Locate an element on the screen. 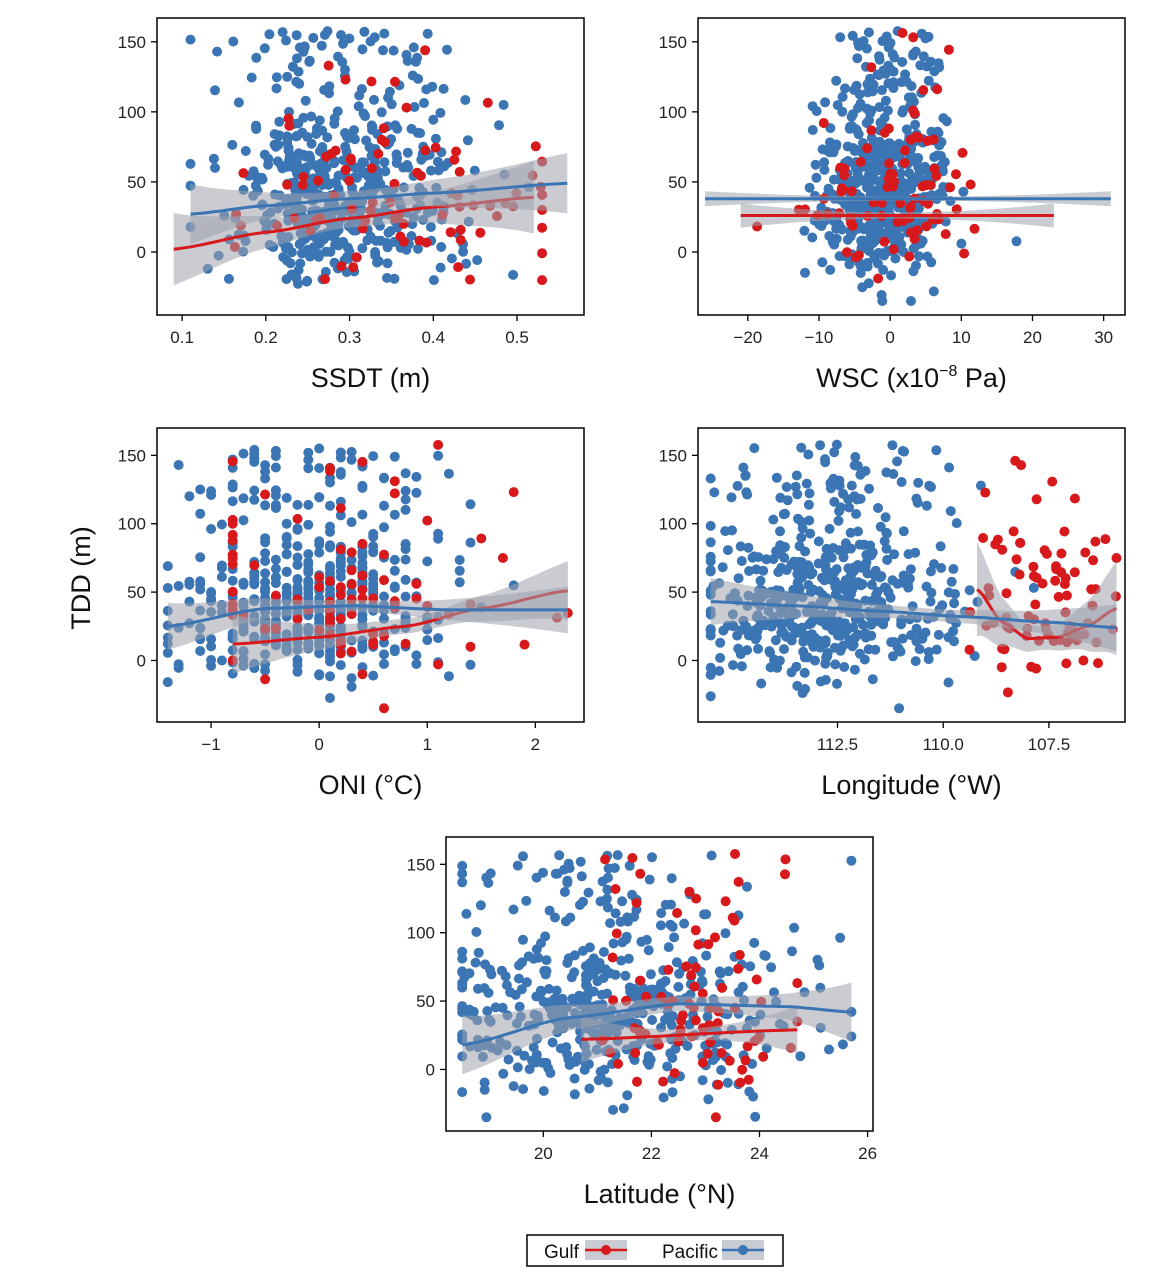 The width and height of the screenshot is (1171, 1277). plot-frame is located at coordinates (659, 984).